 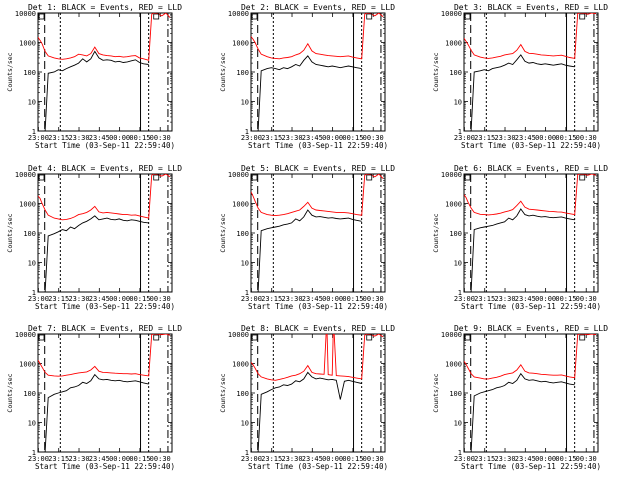 What do you see at coordinates (531, 7) in the screenshot?
I see `panel-title: Det 3: BLACK = Events, RED = LLD` at bounding box center [531, 7].